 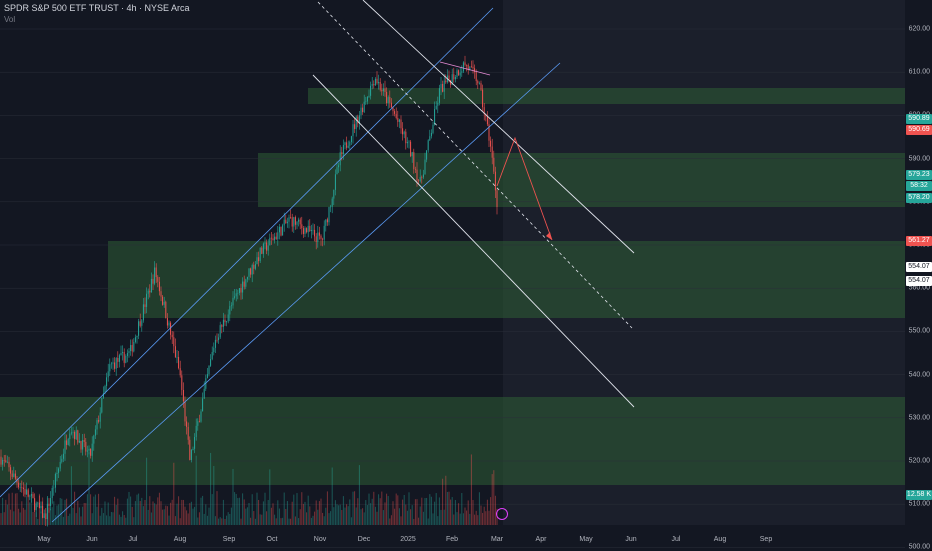 I want to click on tradingview-logo-icon, so click(x=502, y=514).